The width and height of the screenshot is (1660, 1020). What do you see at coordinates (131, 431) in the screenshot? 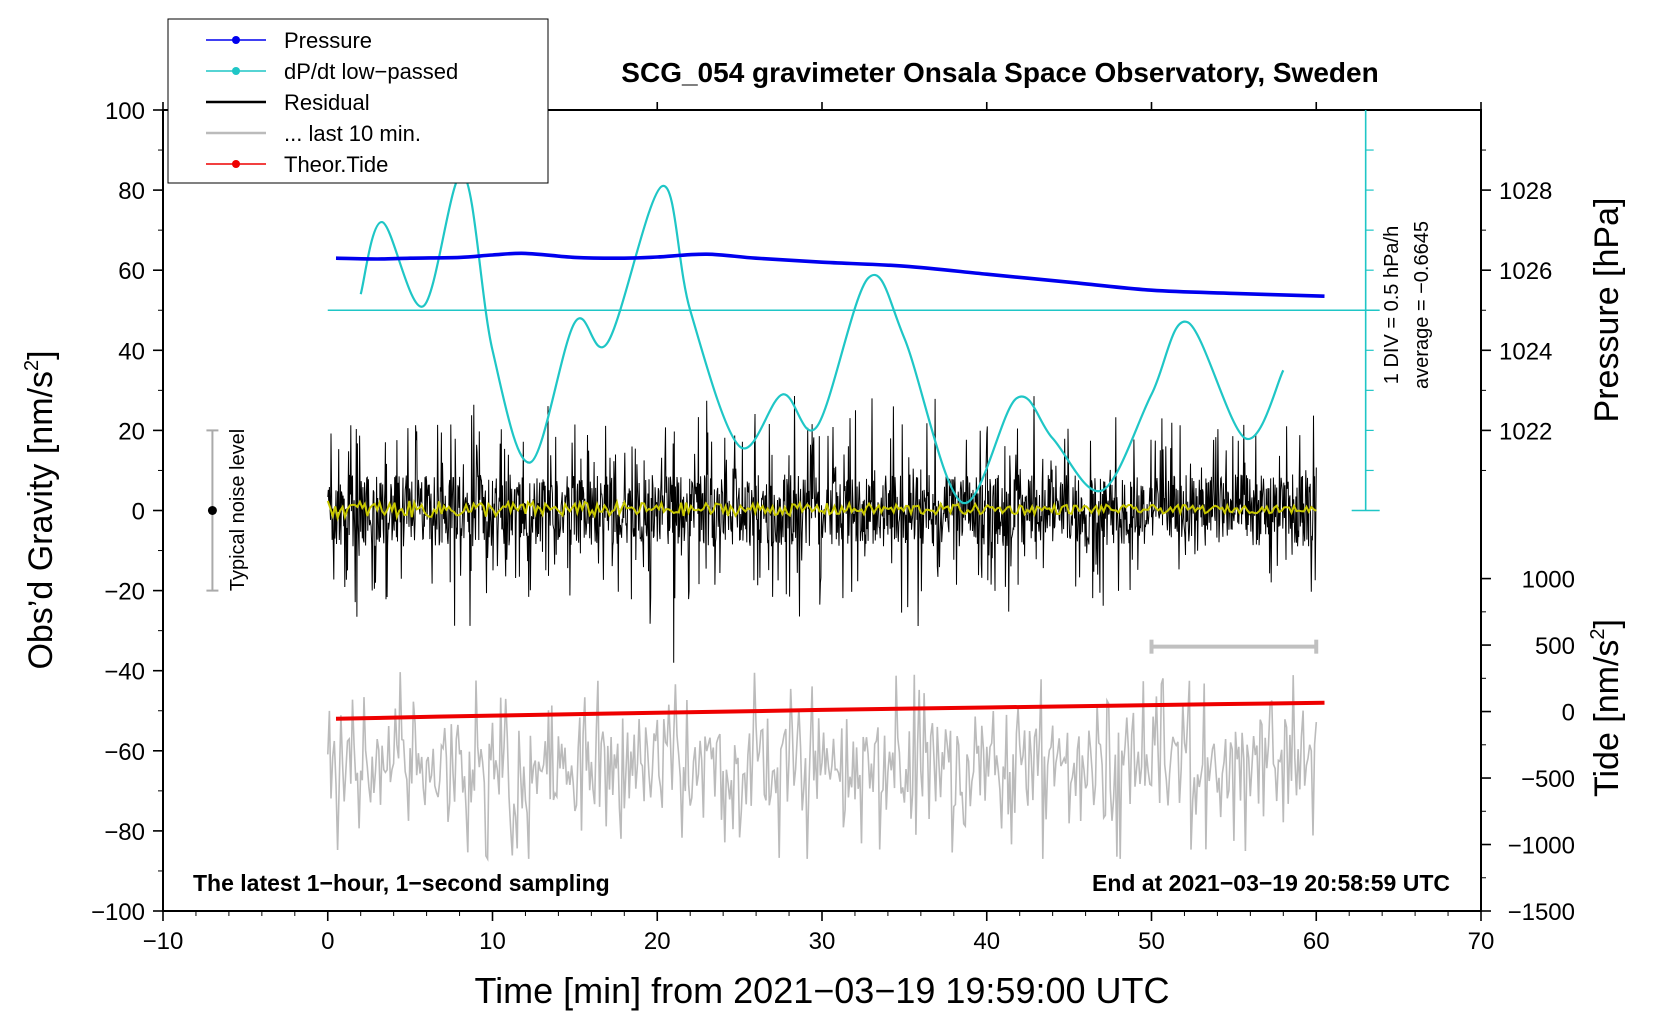
I see `y-tick-label: 20` at bounding box center [131, 431].